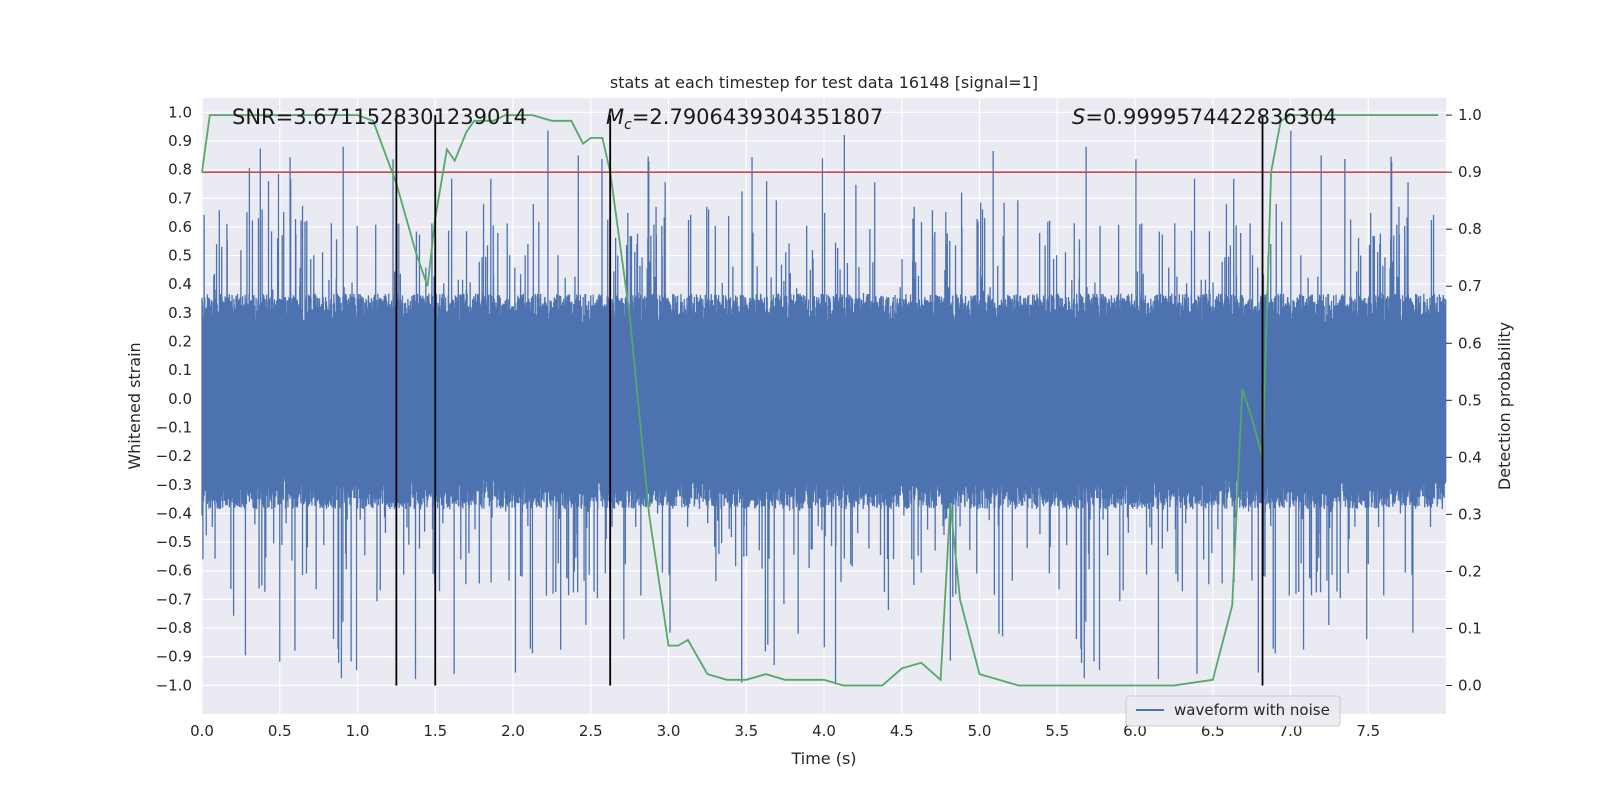 This screenshot has height=800, width=1600. I want to click on right-y-tick-label: 0.5, so click(1470, 400).